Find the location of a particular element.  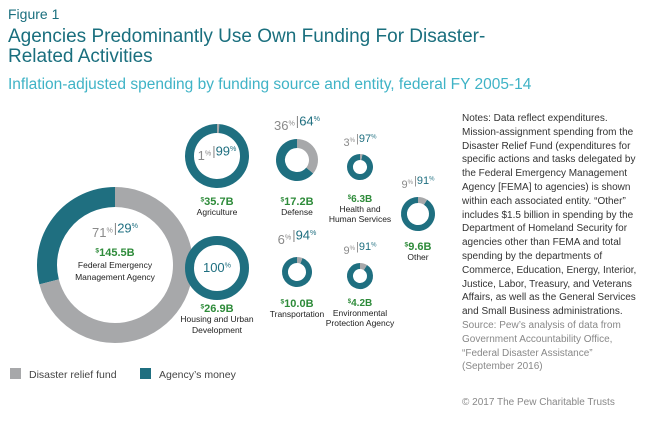

entity-label-environmental-protection-agency-line-2: Protection Agency is located at coordinates (360, 323).